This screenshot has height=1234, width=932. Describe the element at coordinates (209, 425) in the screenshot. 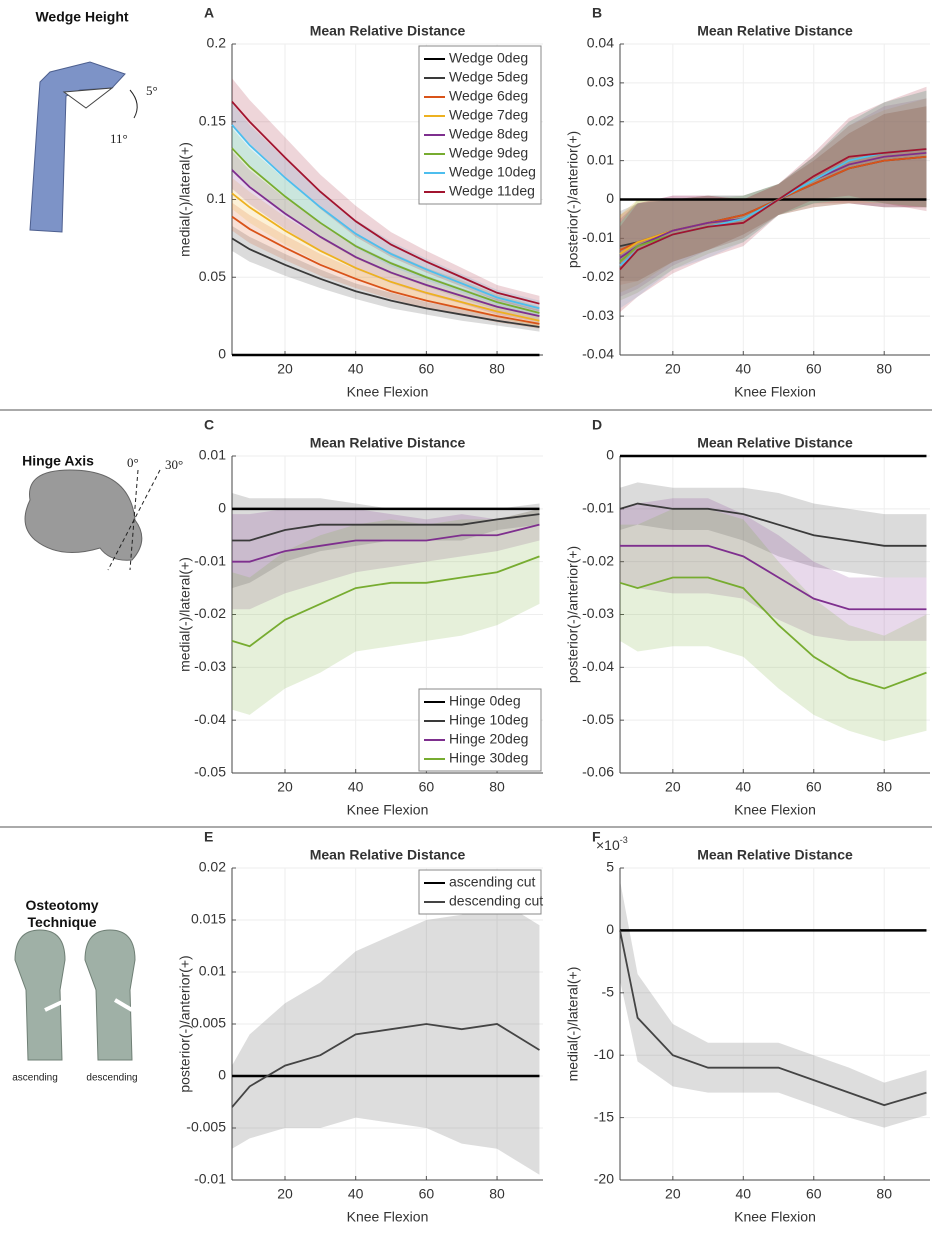

I see `panel-letter: C` at that location.